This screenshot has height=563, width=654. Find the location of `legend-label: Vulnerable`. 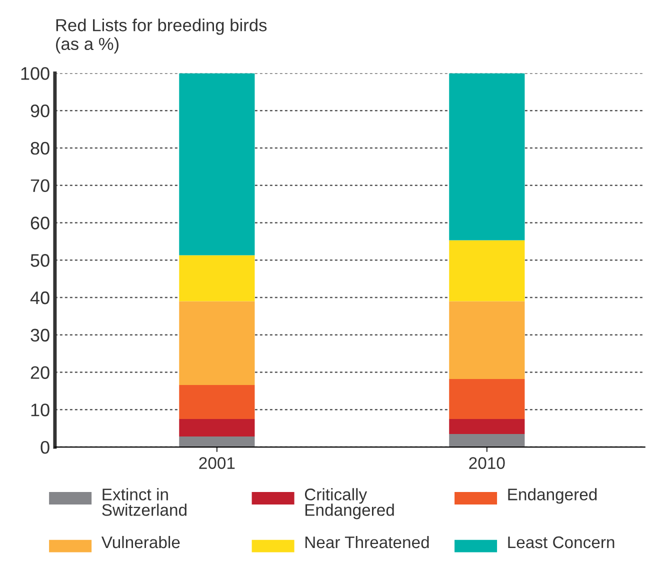

legend-label: Vulnerable is located at coordinates (140, 542).